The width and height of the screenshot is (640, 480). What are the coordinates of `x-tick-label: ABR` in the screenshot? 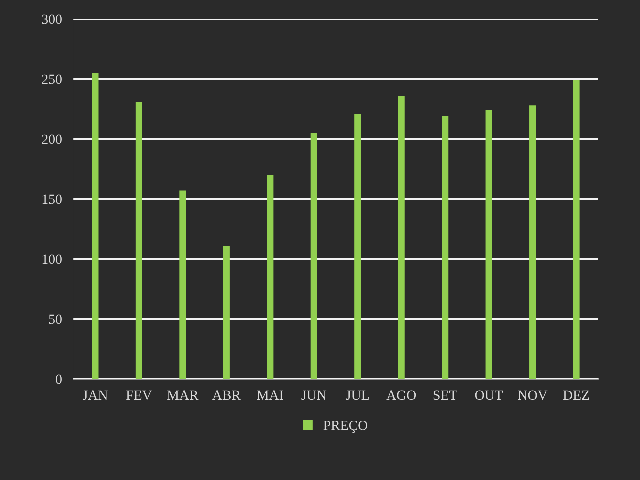 It's located at (226, 395).